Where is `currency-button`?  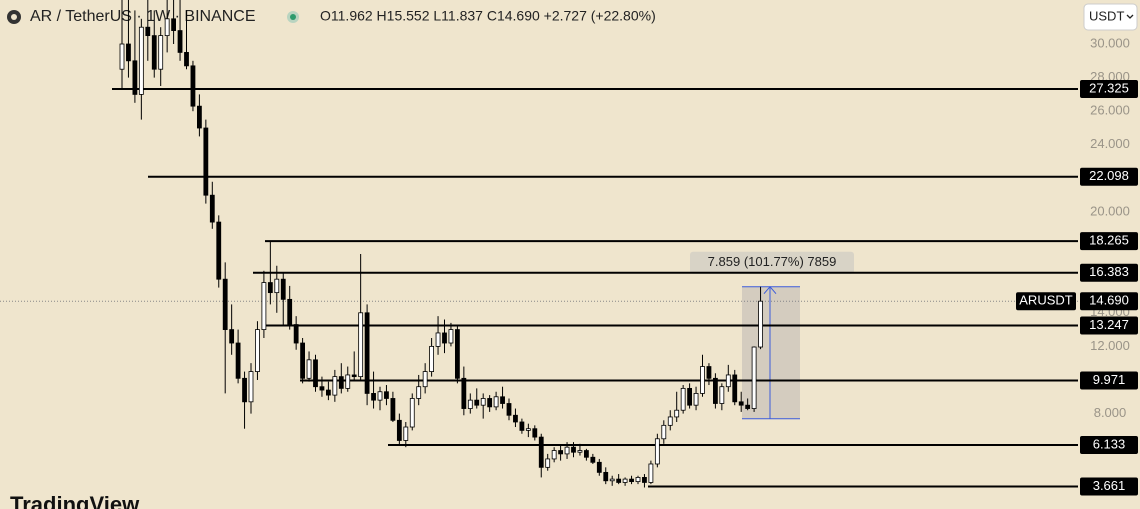 currency-button is located at coordinates (1110, 17).